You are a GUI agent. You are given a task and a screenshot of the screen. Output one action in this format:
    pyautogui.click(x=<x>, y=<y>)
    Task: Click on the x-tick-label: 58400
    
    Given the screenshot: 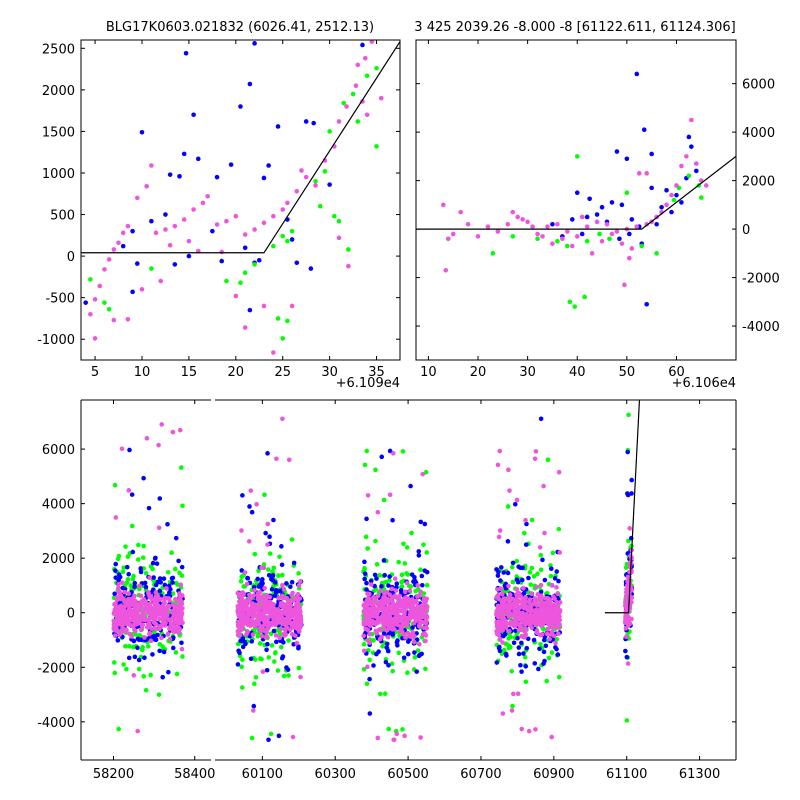 What is the action you would take?
    pyautogui.click(x=194, y=774)
    